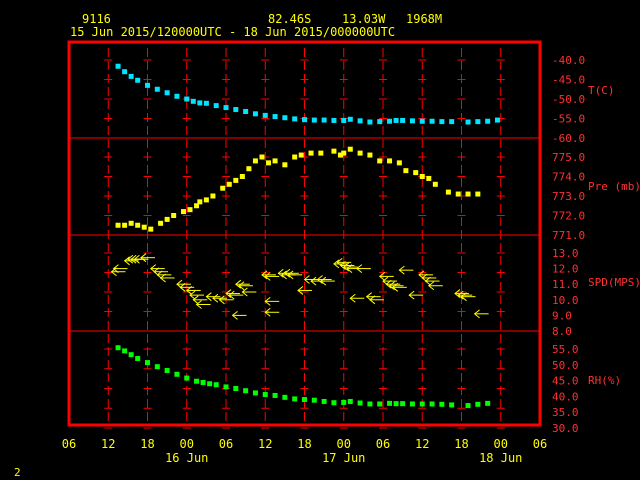 The width and height of the screenshot is (640, 480). Describe the element at coordinates (604, 380) in the screenshot. I see `humidity-axis-label: RH(%)` at that location.